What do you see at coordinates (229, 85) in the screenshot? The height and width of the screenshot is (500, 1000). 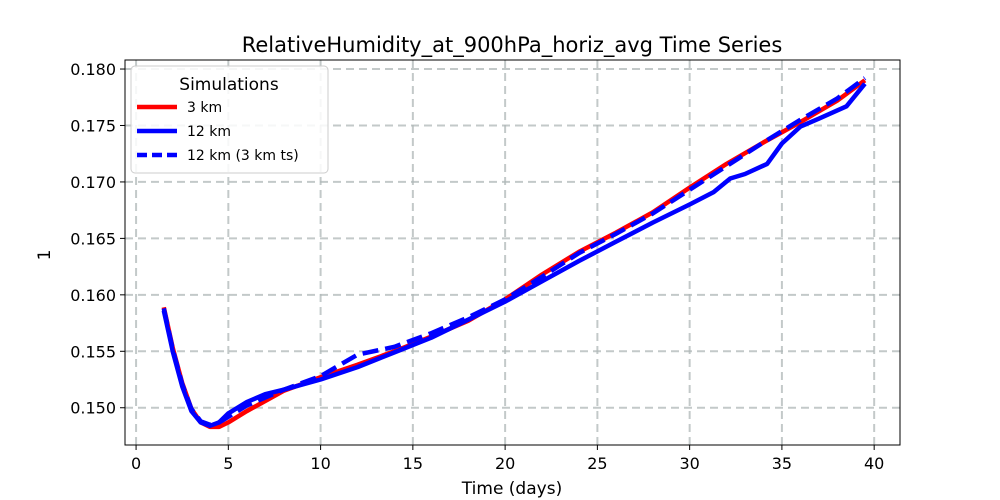 I see `legend-title: Simulations` at bounding box center [229, 85].